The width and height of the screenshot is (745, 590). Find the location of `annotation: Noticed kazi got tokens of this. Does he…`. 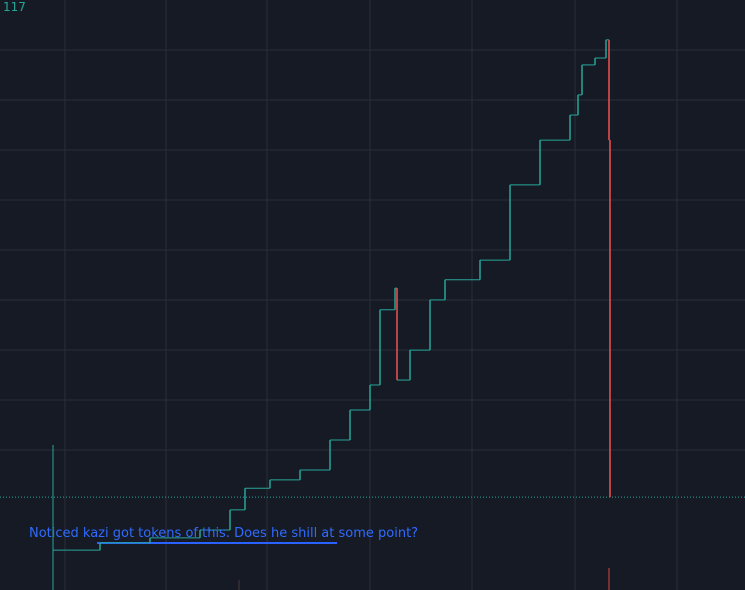

annotation: Noticed kazi got tokens of this. Does he… is located at coordinates (223, 533).